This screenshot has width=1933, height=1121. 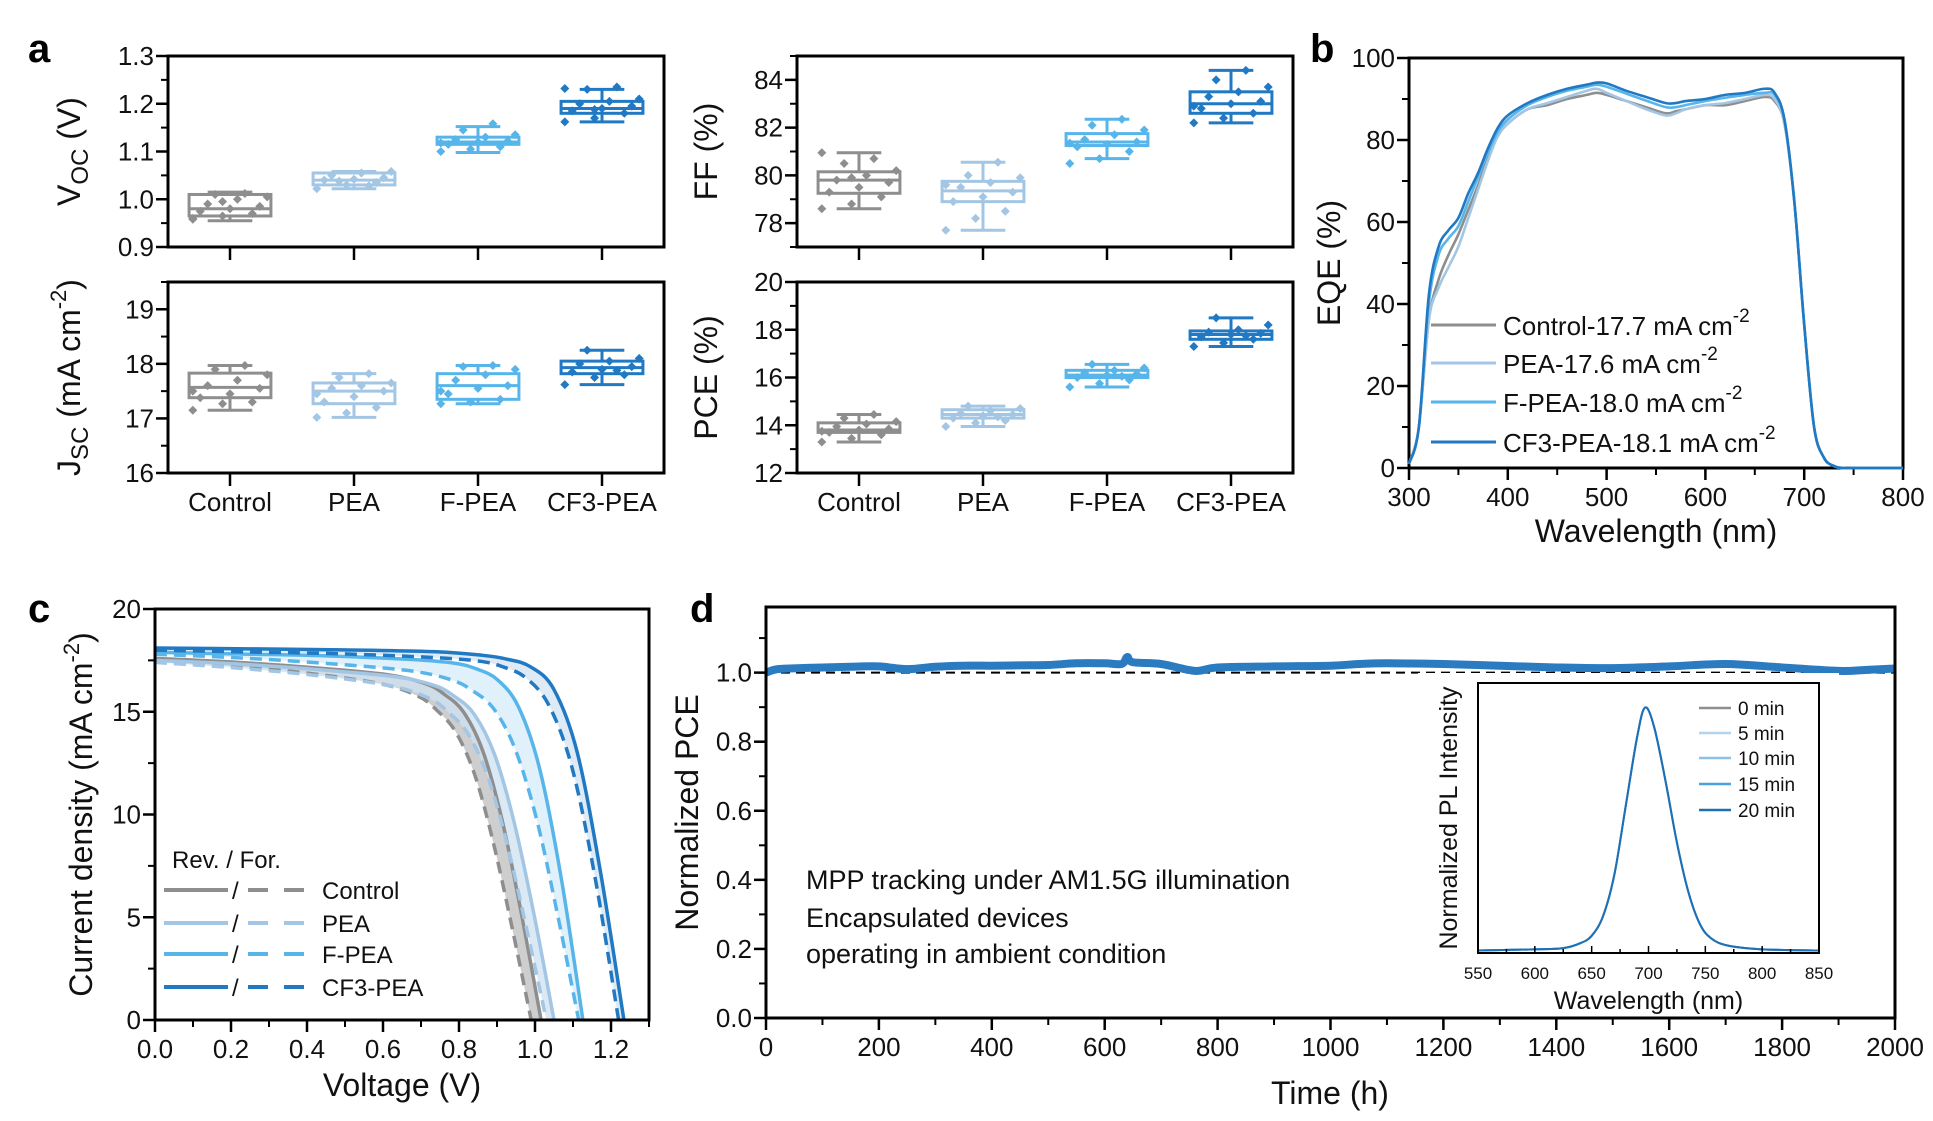 I want to click on x-tick-label: 1600, so click(x=1669, y=1047).